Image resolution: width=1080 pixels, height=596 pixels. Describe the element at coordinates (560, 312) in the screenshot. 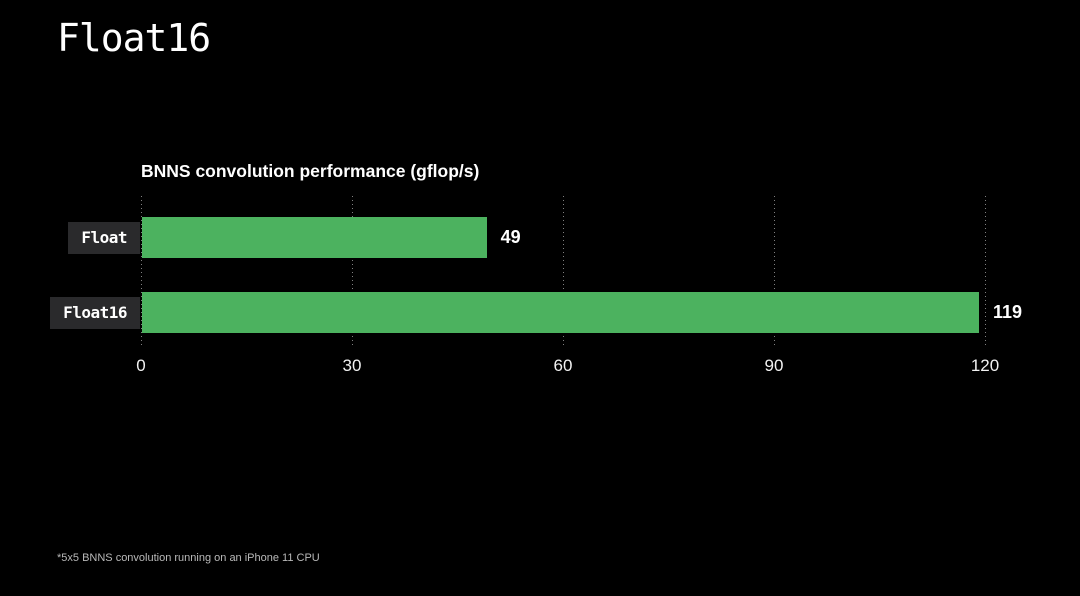

I see `bar-float16` at that location.